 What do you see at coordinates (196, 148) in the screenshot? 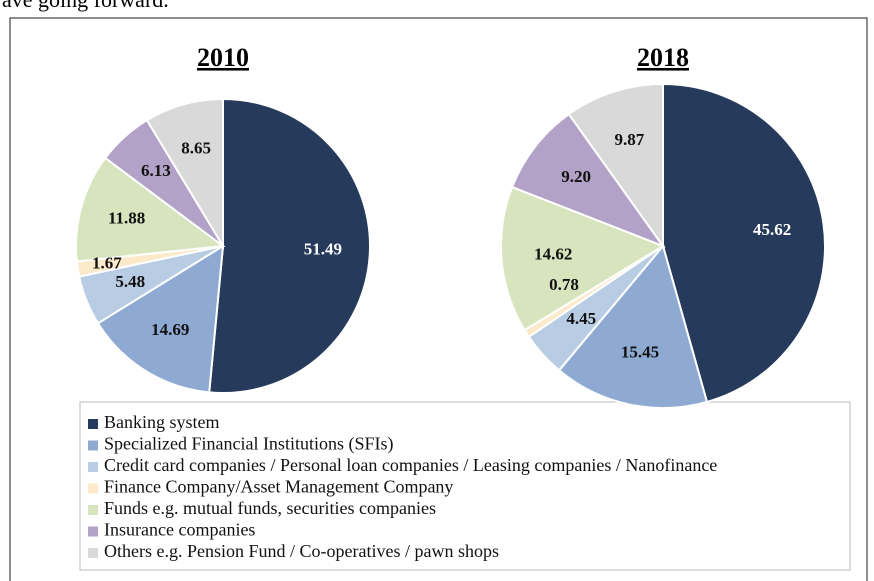
I see `data-label: 8.65` at bounding box center [196, 148].